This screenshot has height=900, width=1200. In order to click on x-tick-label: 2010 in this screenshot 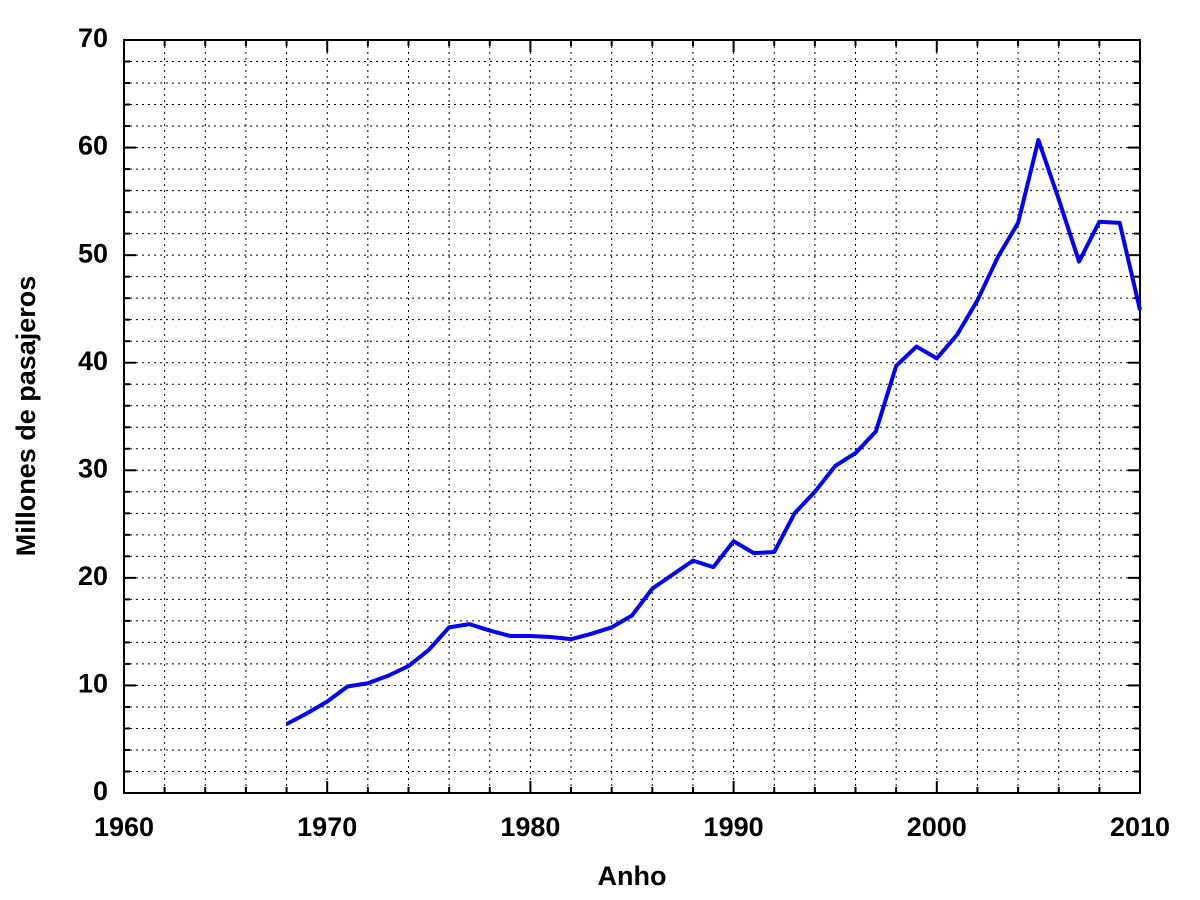, I will do `click(1140, 827)`.